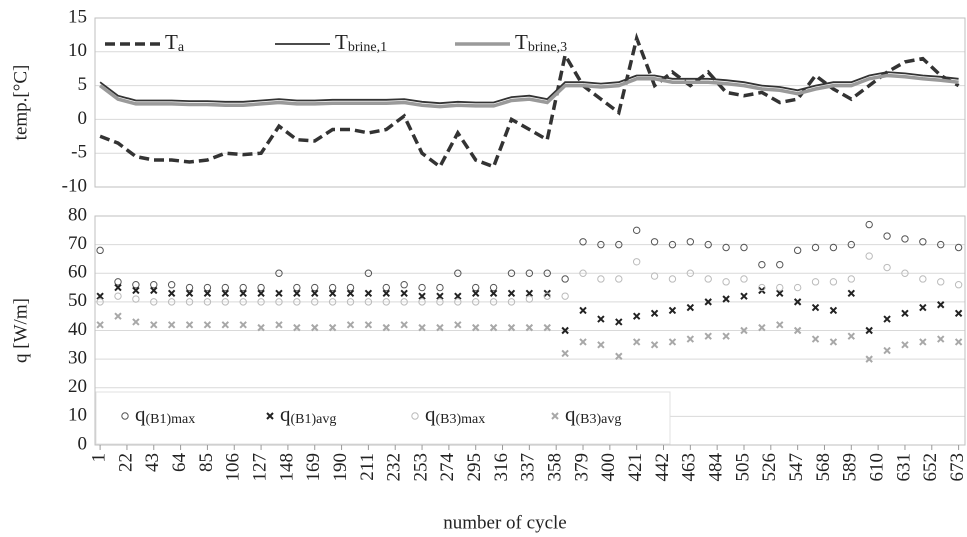 This screenshot has width=967, height=537. Describe the element at coordinates (125, 416) in the screenshot. I see `legend-marker` at that location.